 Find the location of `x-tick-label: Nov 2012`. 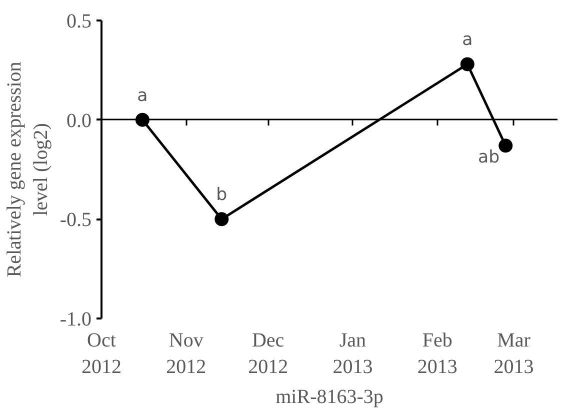

x-tick-label: Nov 2012 is located at coordinates (186, 354).